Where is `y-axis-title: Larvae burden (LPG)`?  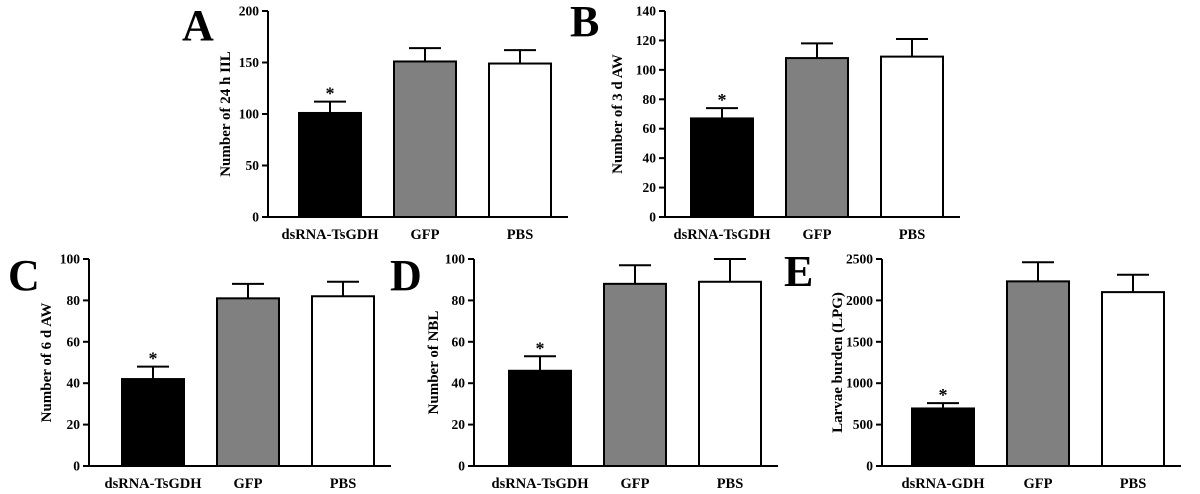
y-axis-title: Larvae burden (LPG) is located at coordinates (838, 362).